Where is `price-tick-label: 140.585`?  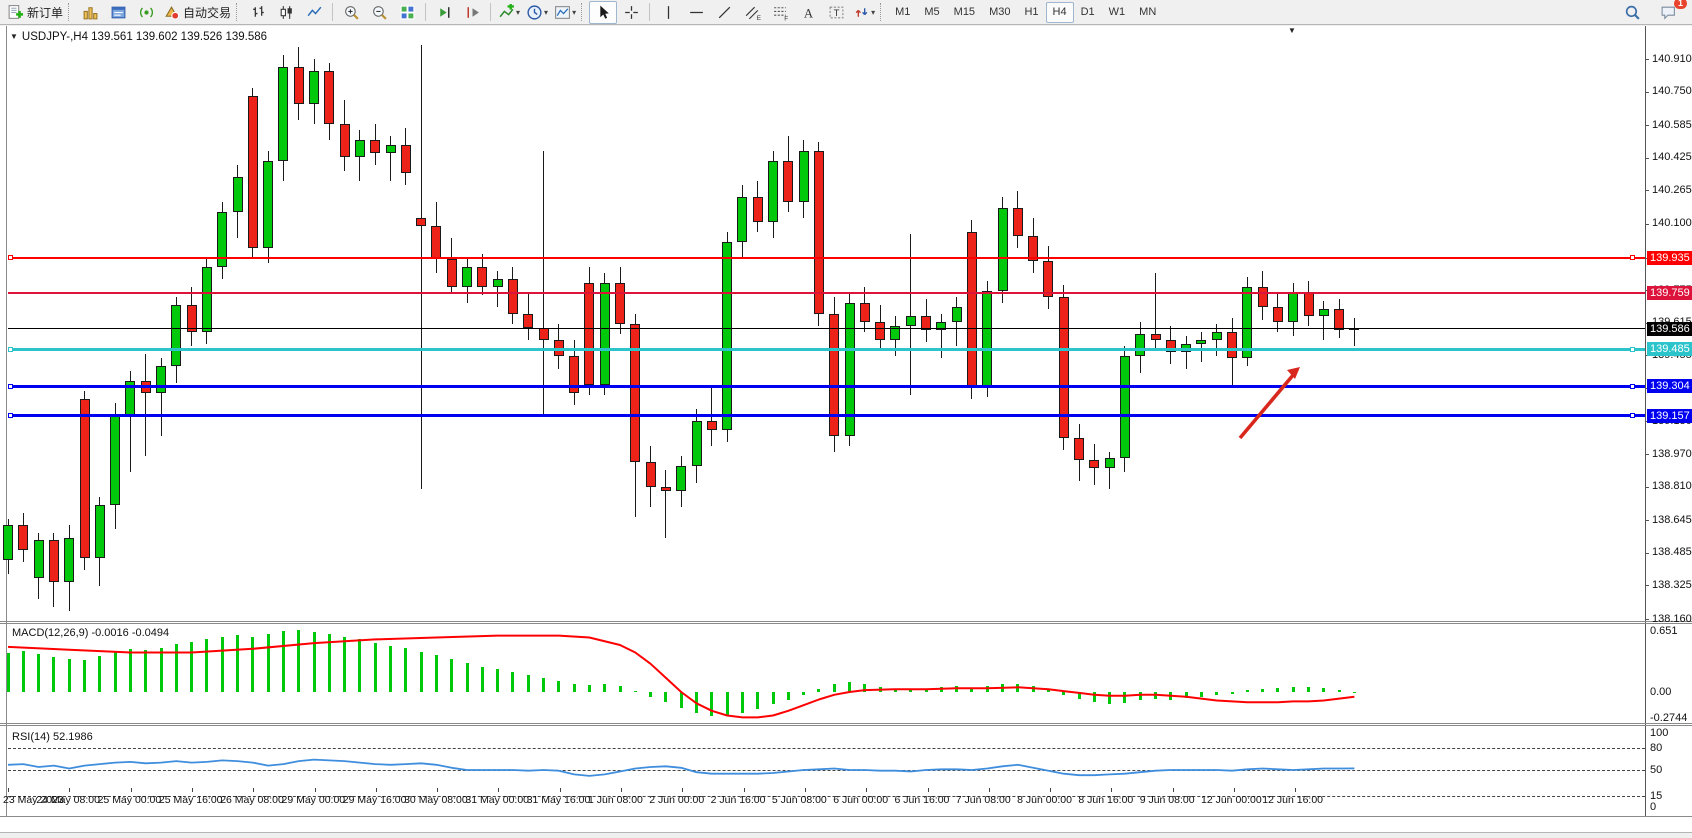
price-tick-label: 140.585 is located at coordinates (1672, 124).